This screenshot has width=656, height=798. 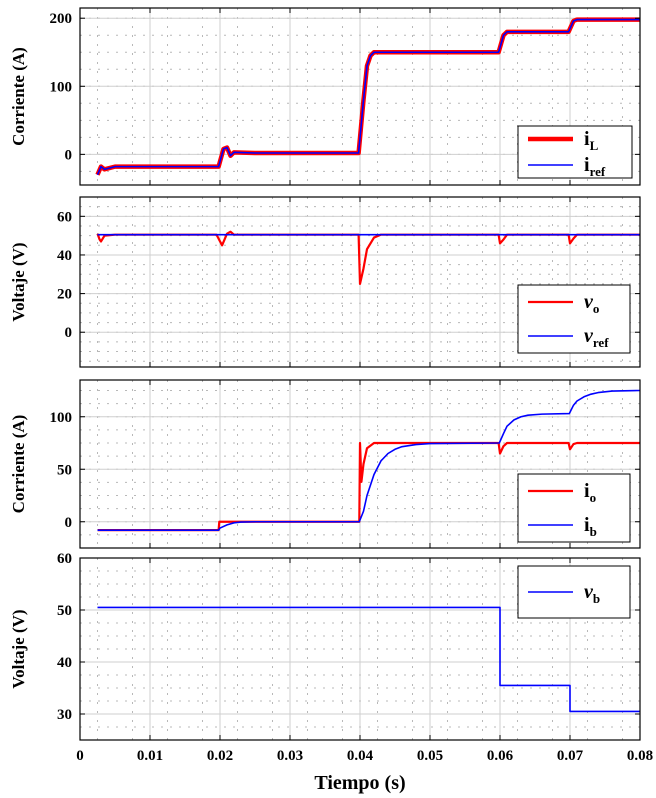 I want to click on x-tick-label: 0.06, so click(x=500, y=756).